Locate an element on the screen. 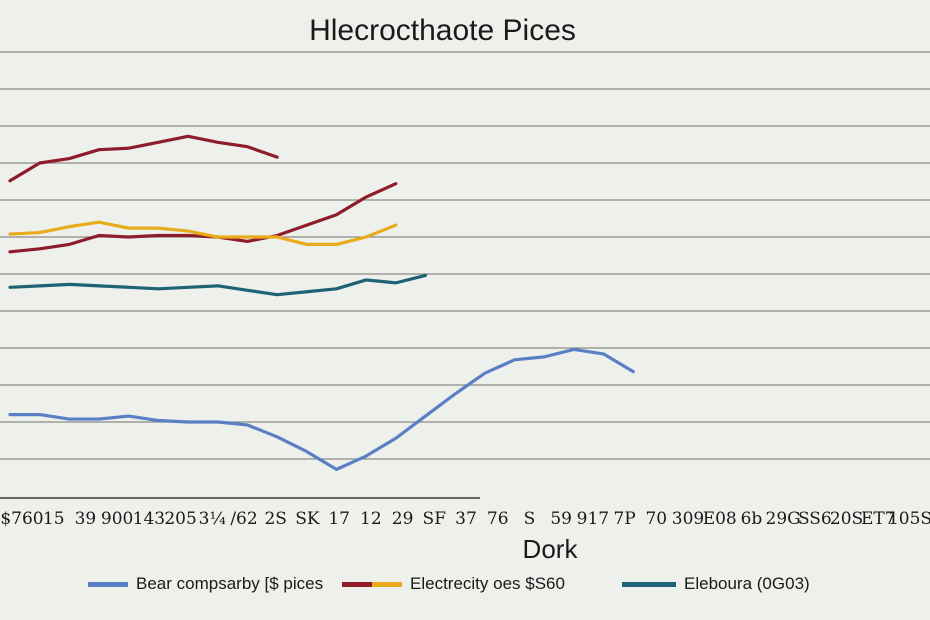 The image size is (930, 620). x-tick-label: SK is located at coordinates (307, 519).